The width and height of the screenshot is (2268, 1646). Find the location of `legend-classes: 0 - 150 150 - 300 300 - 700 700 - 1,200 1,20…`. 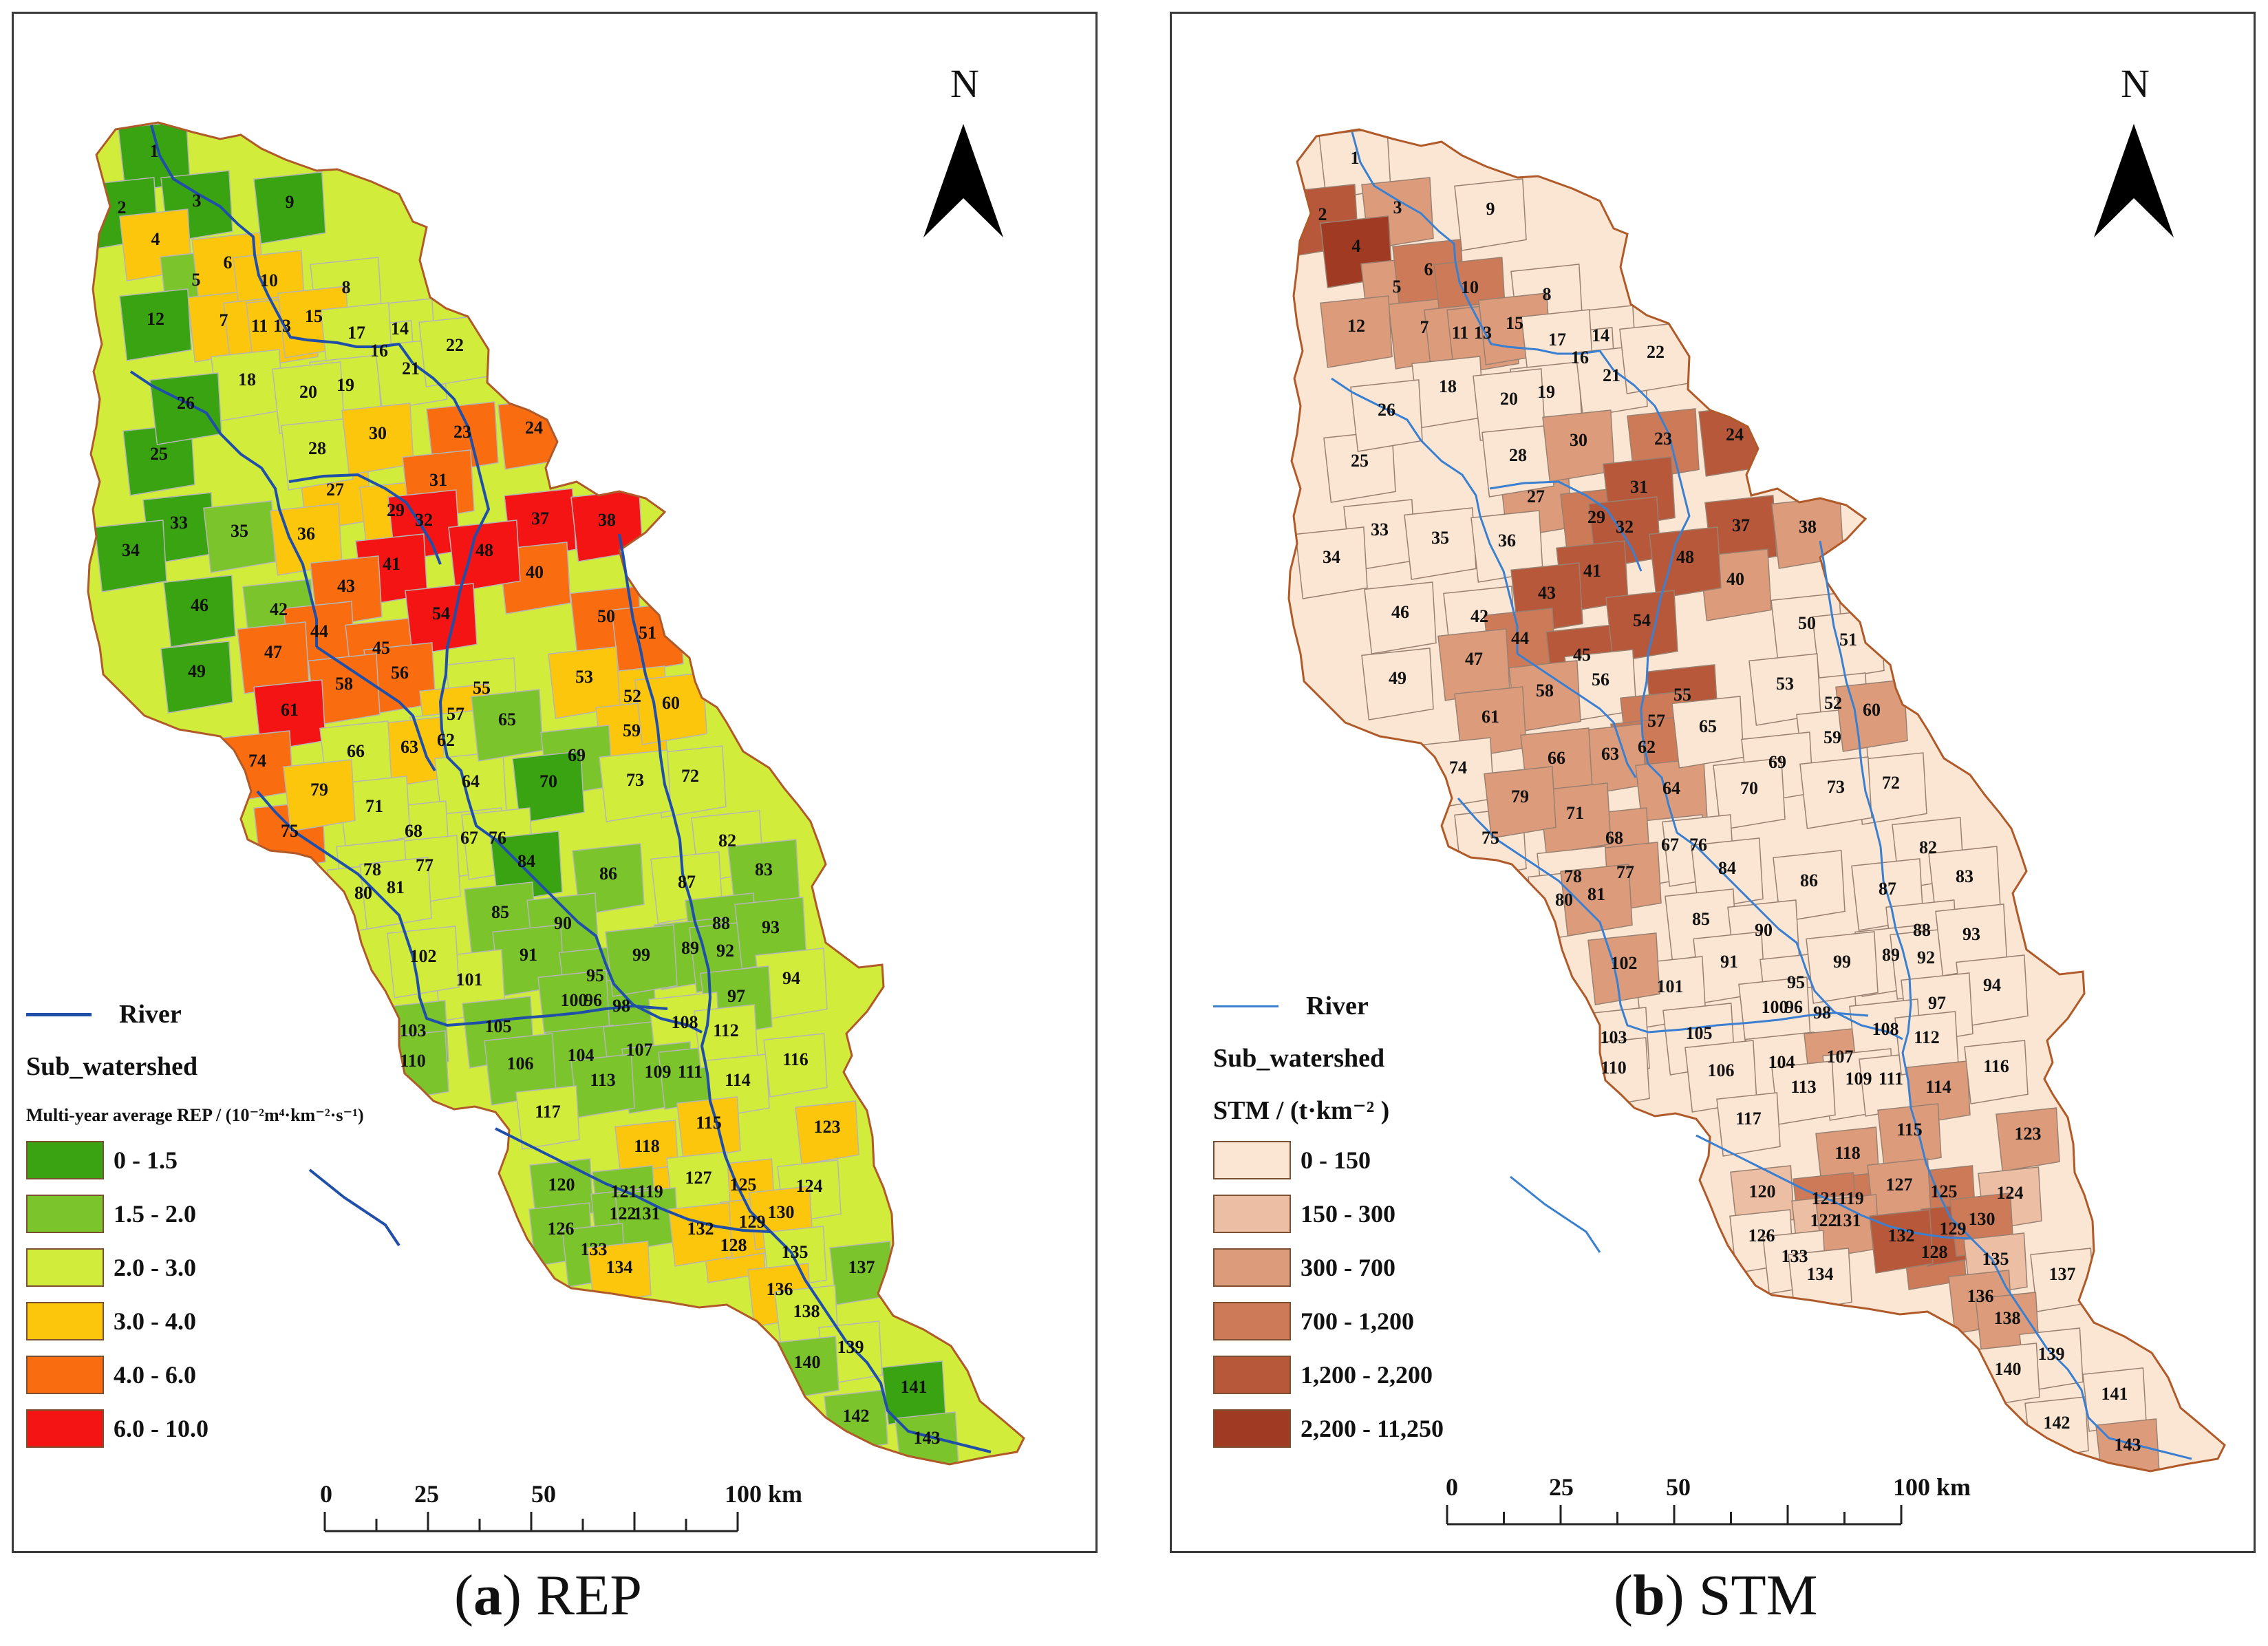

legend-classes: 0 - 150 150 - 300 300 - 700 700 - 1,200 1,20… is located at coordinates (1328, 1295).